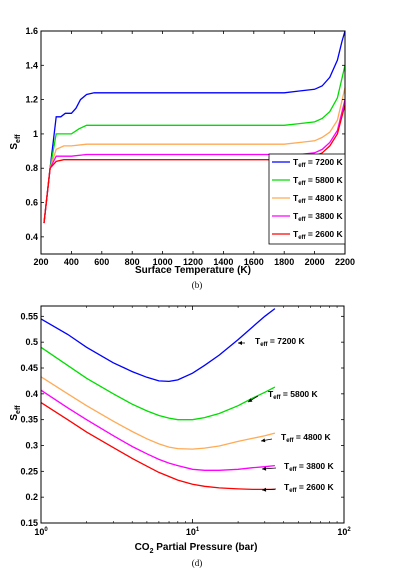 The height and width of the screenshot is (571, 412). What do you see at coordinates (31, 168) in the screenshot?
I see `y-tick-label-b: 0.8` at bounding box center [31, 168].